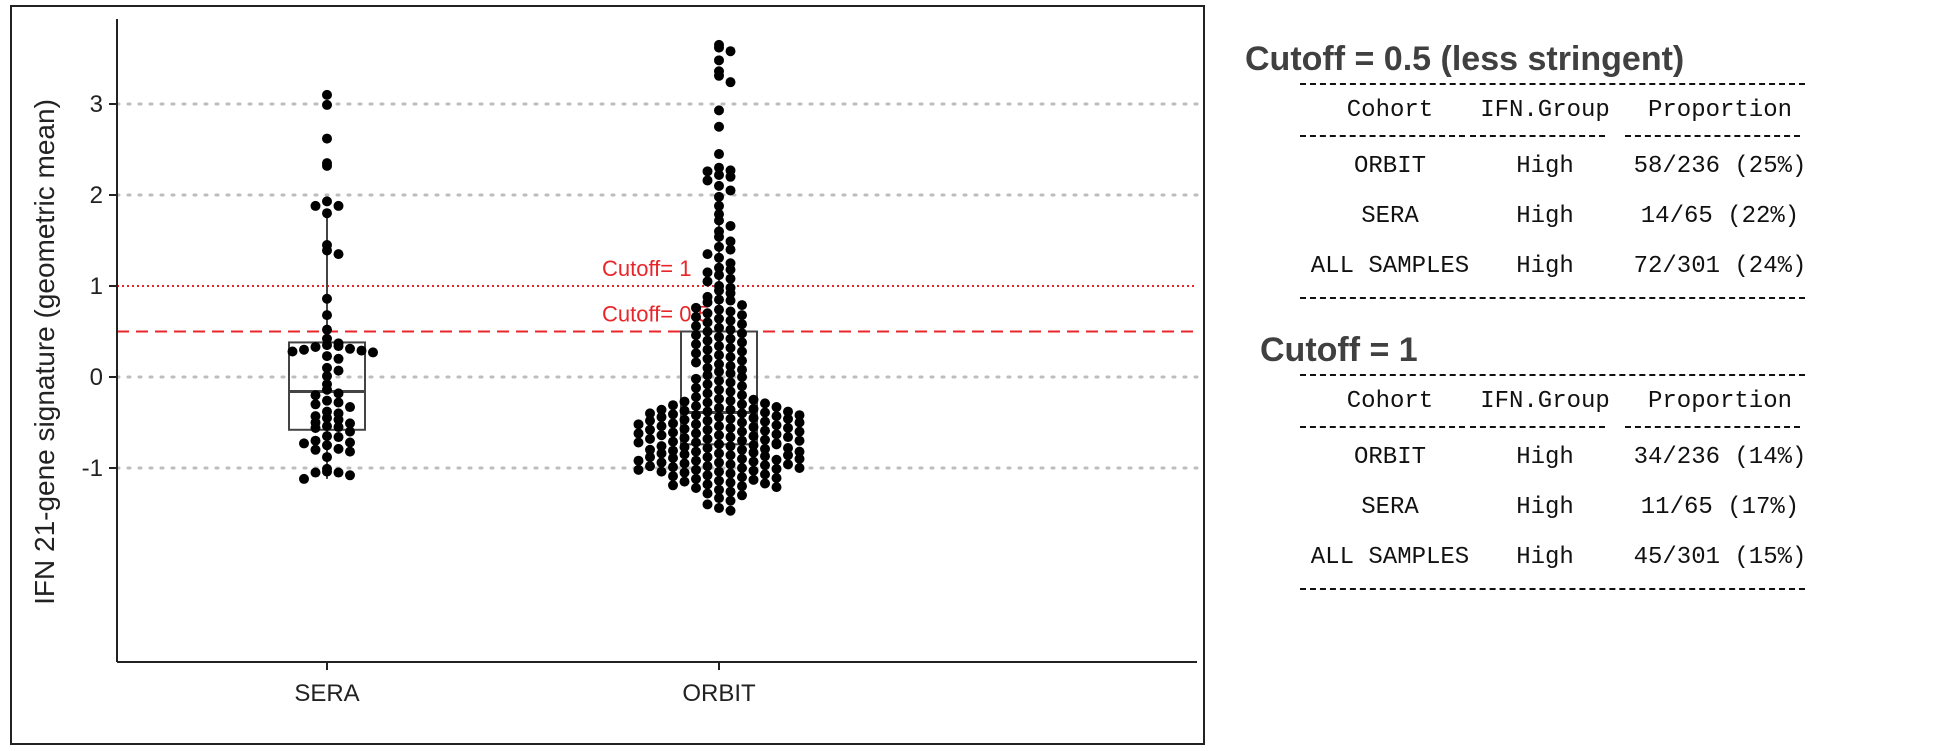  I want to click on table-row: ORBIT High 58/236 (25%), so click(1560, 162).